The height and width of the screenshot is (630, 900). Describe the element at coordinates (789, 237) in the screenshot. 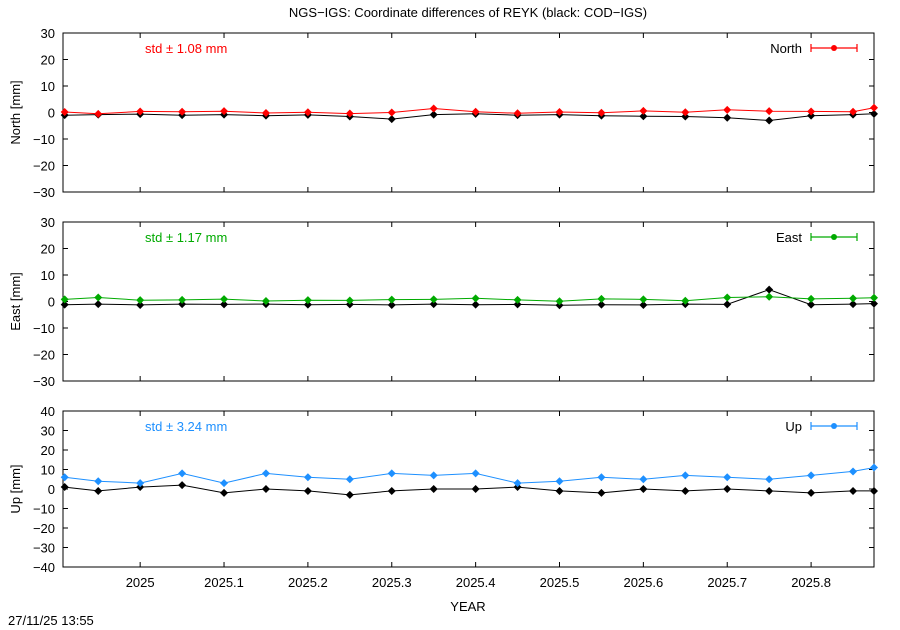

I see `legend-label: East` at that location.